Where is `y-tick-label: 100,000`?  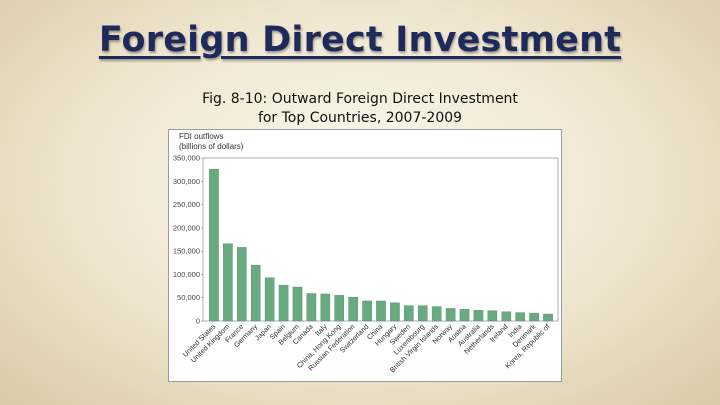 y-tick-label: 100,000 is located at coordinates (186, 274).